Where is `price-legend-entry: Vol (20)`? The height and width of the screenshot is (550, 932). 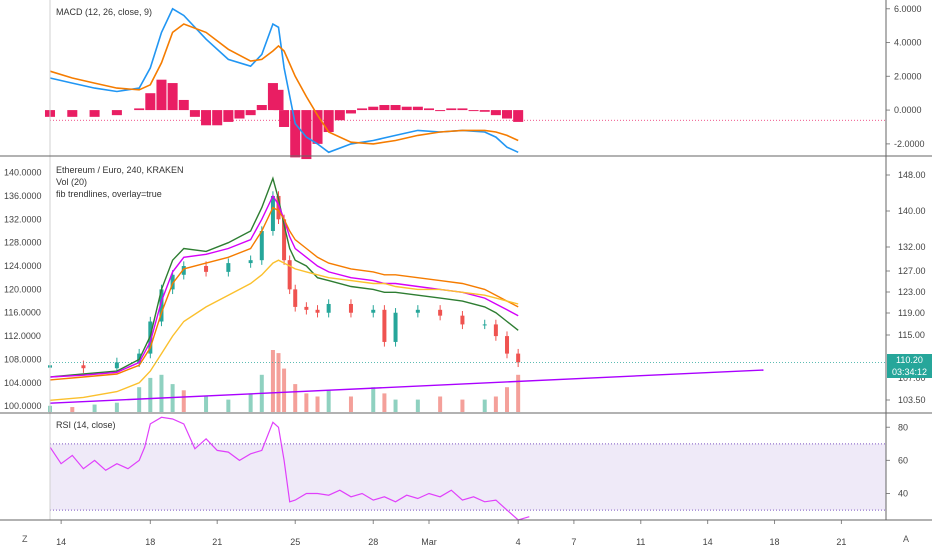
price-legend-entry: Vol (20) is located at coordinates (71, 182).